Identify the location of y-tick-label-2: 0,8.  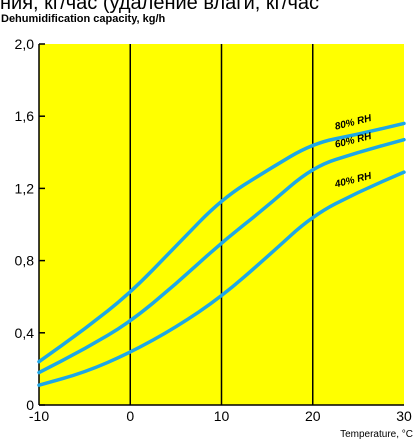
(25, 261).